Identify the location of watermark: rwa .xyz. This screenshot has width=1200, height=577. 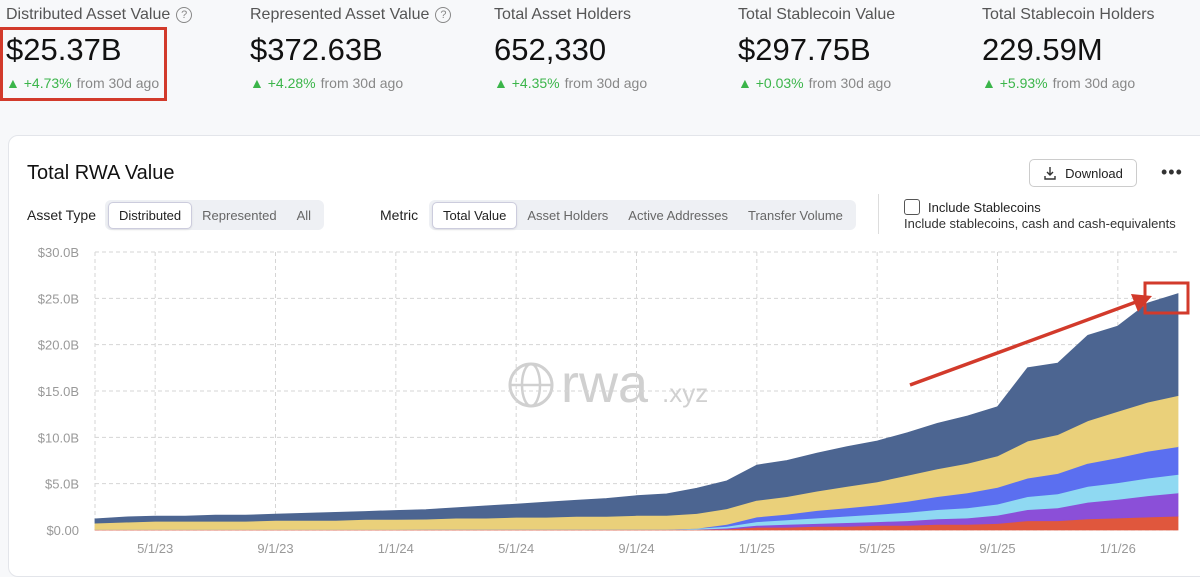
(608, 384).